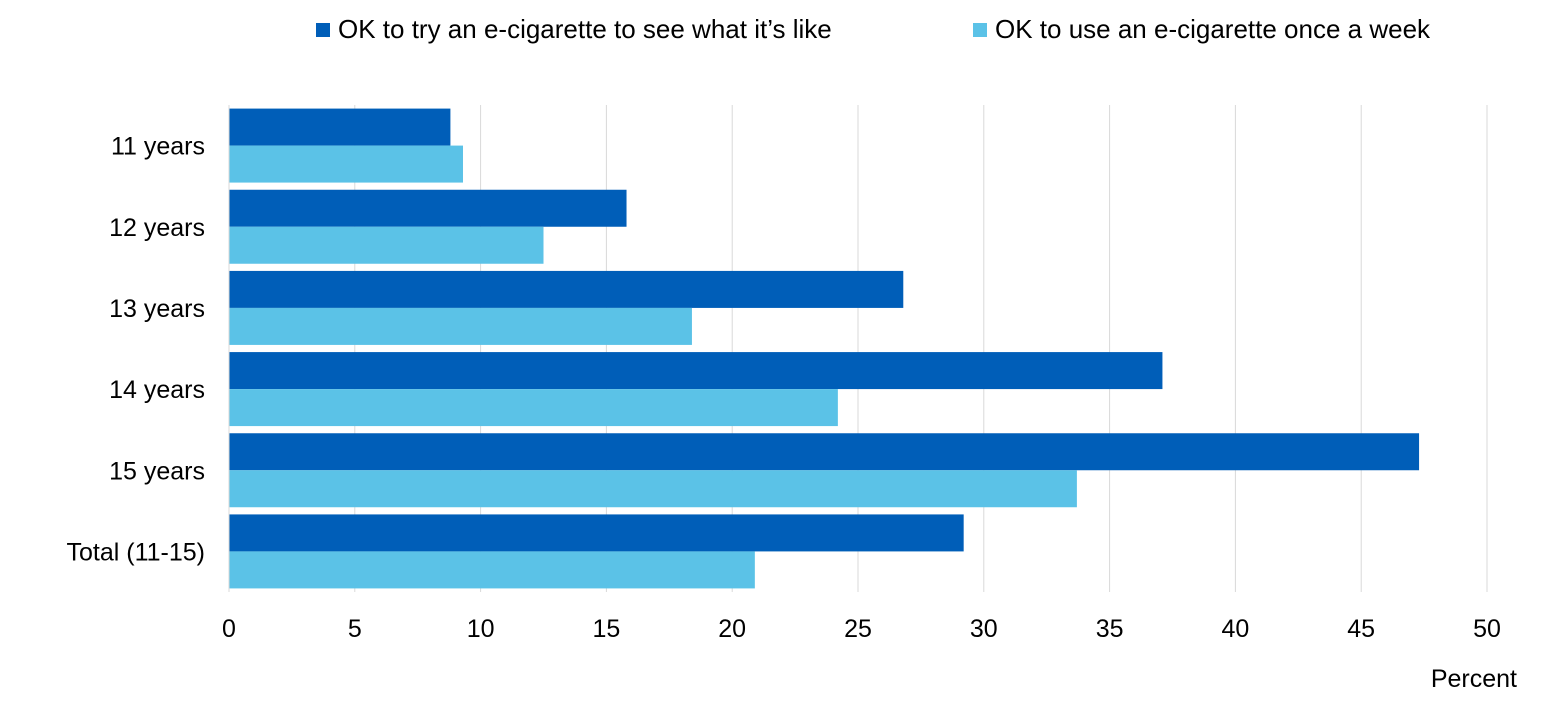 This screenshot has width=1559, height=715. I want to click on y-tick-label: 11 years, so click(158, 147).